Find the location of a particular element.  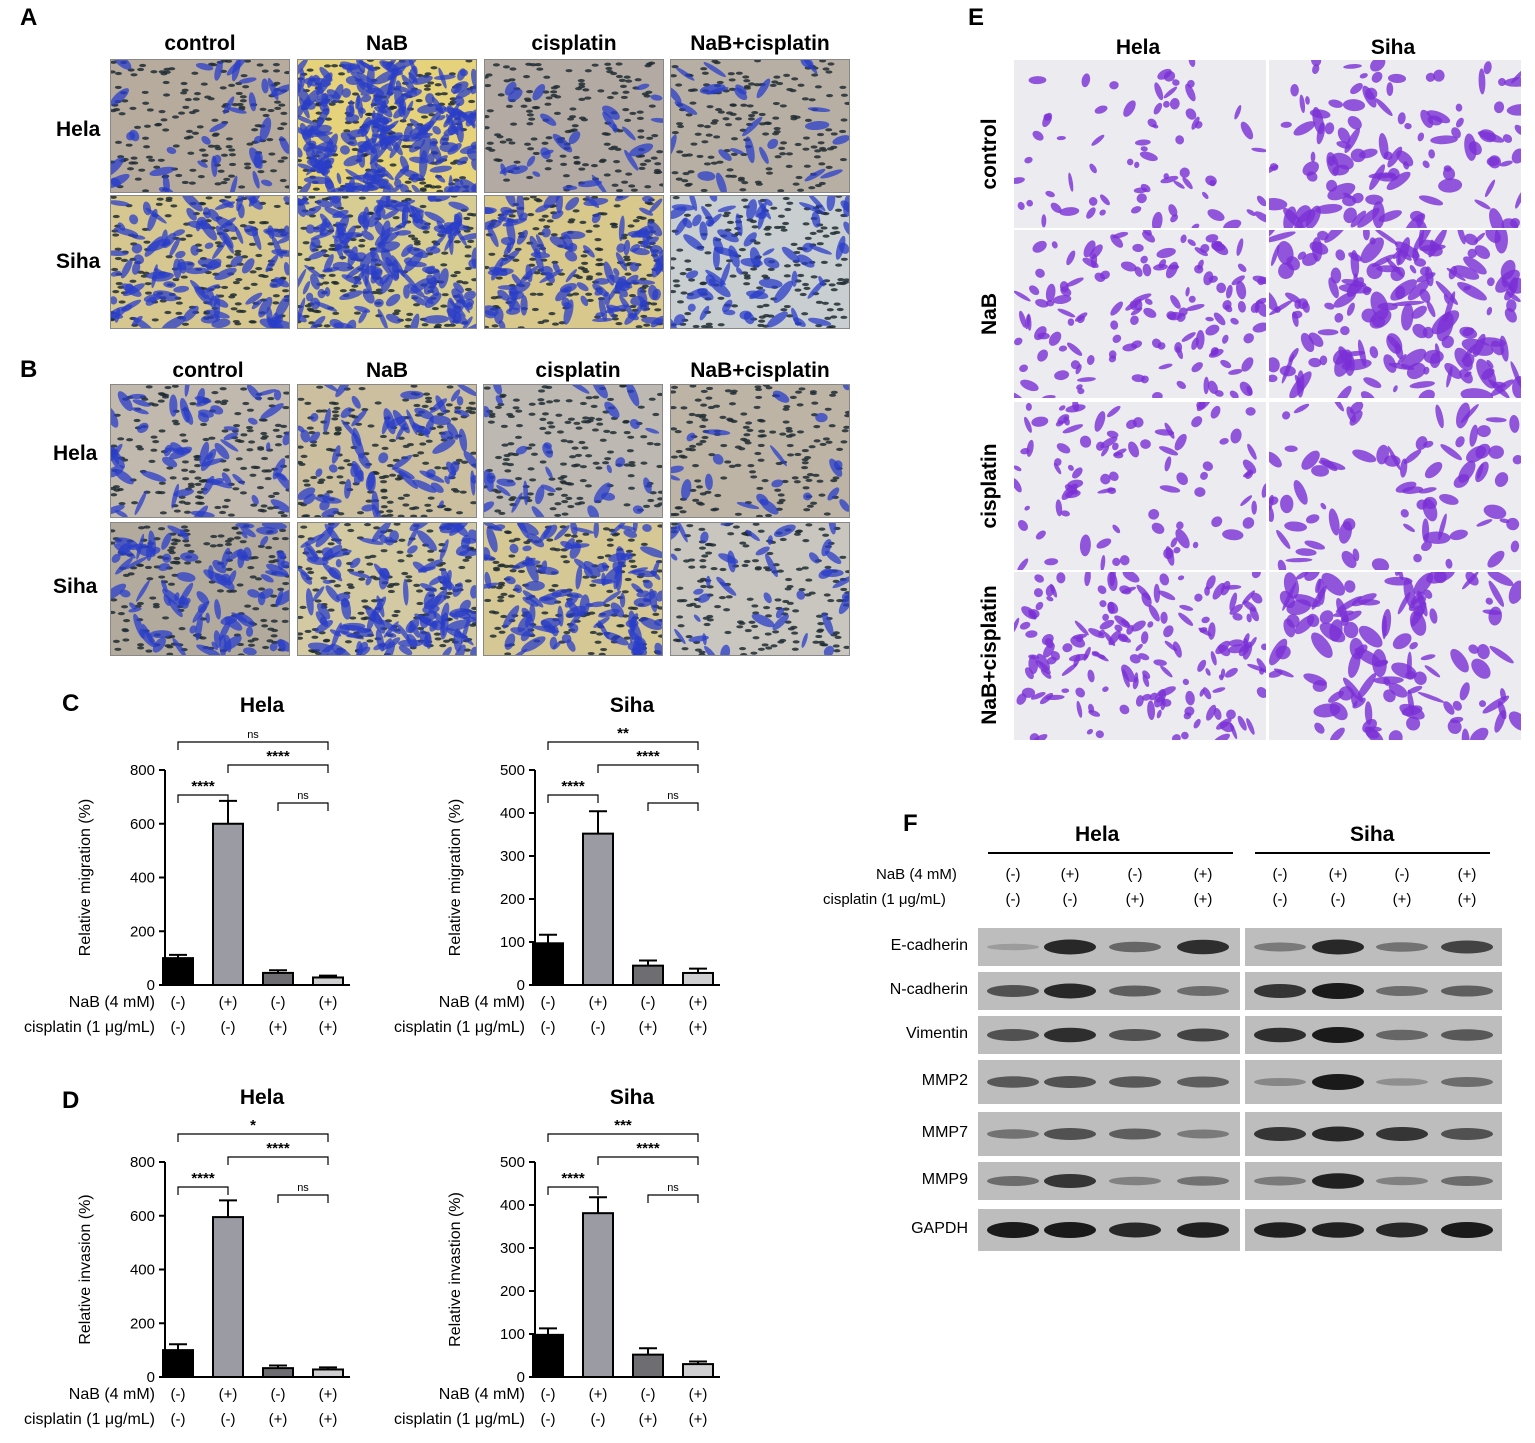

cisplatin-row-label: cisplatin (1 μg/mL) is located at coordinates (459, 1027).